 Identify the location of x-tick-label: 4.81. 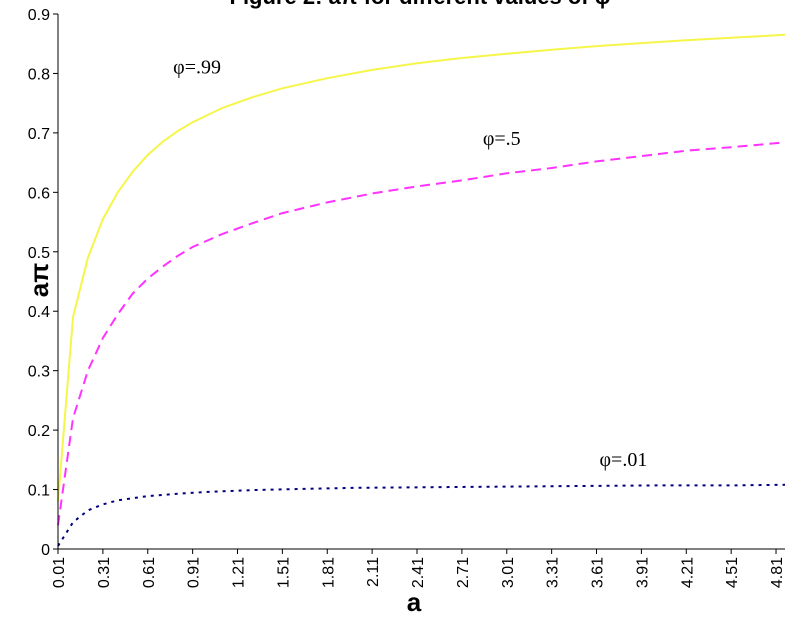
(777, 572).